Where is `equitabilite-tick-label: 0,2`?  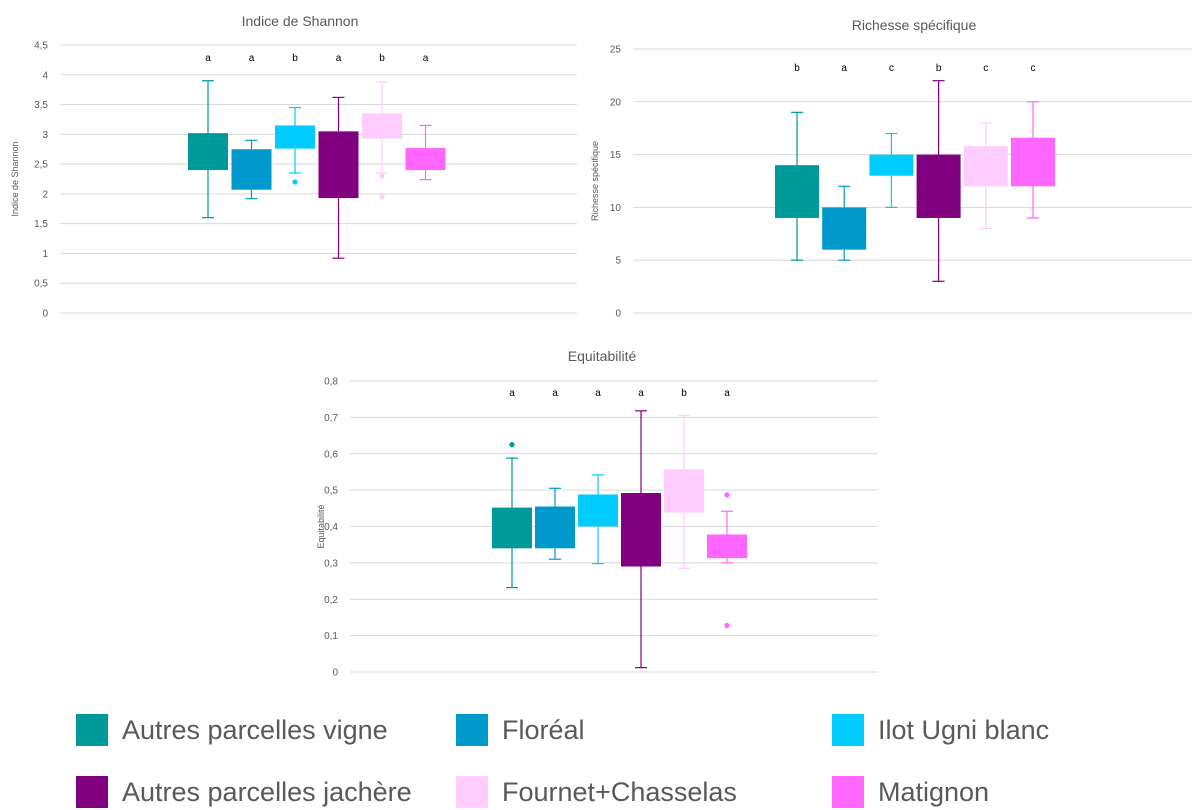 equitabilite-tick-label: 0,2 is located at coordinates (331, 600).